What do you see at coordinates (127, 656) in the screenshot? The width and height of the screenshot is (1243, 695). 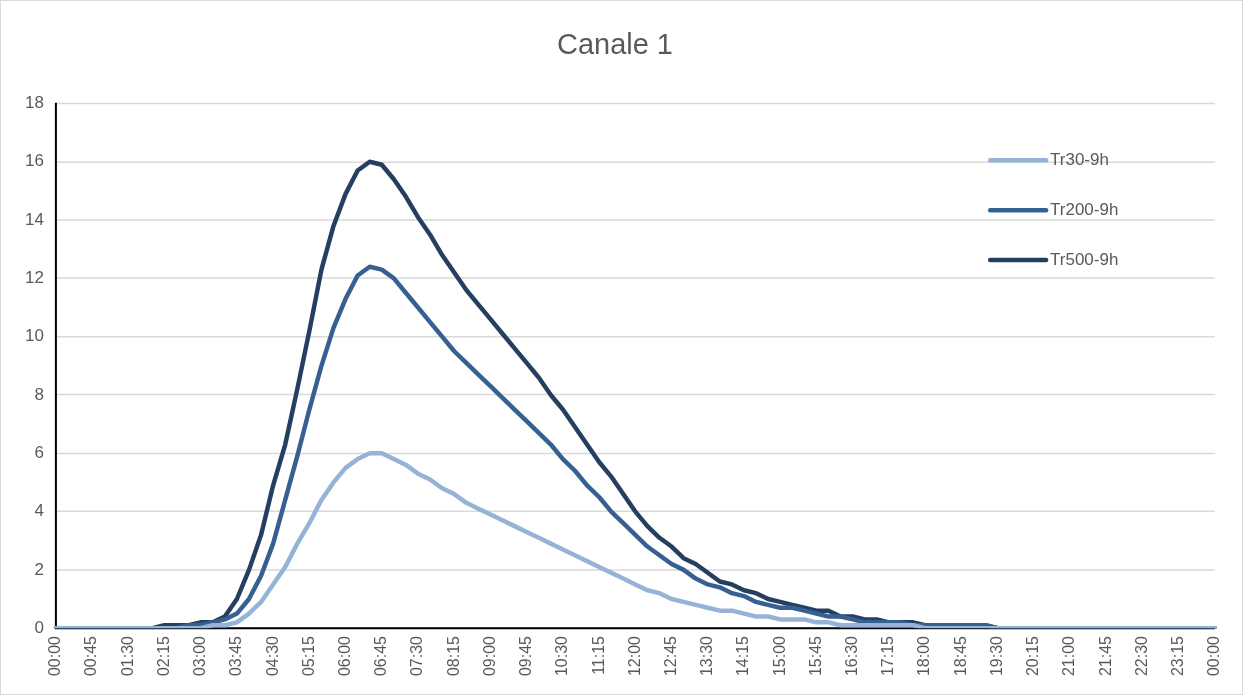 I see `x-tick-label: 01:30` at bounding box center [127, 656].